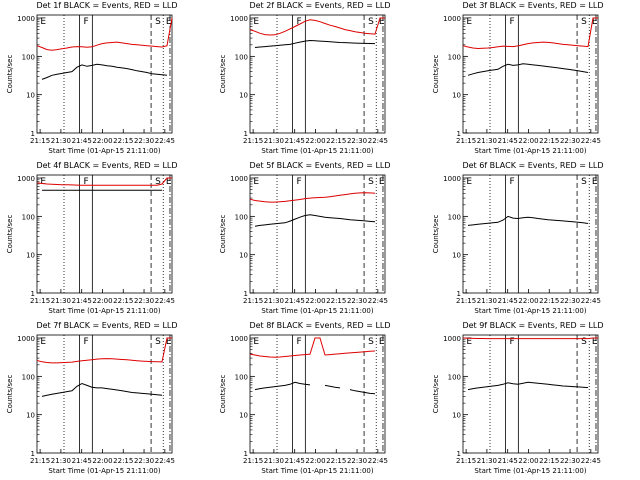 This screenshot has height=480, width=640. Describe the element at coordinates (319, 325) in the screenshot. I see `chart-title: Det 8f BLACK = Events, RED = LLD` at that location.